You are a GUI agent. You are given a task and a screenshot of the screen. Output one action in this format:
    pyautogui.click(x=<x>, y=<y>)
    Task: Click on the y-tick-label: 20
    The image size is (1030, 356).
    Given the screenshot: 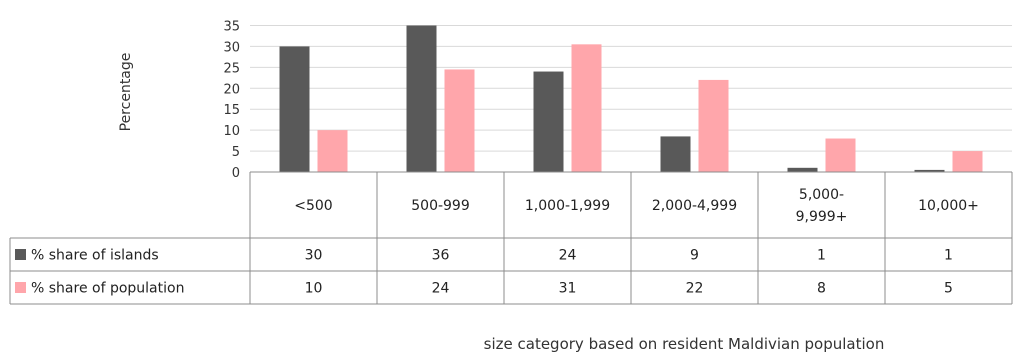 What is the action you would take?
    pyautogui.click(x=231, y=89)
    